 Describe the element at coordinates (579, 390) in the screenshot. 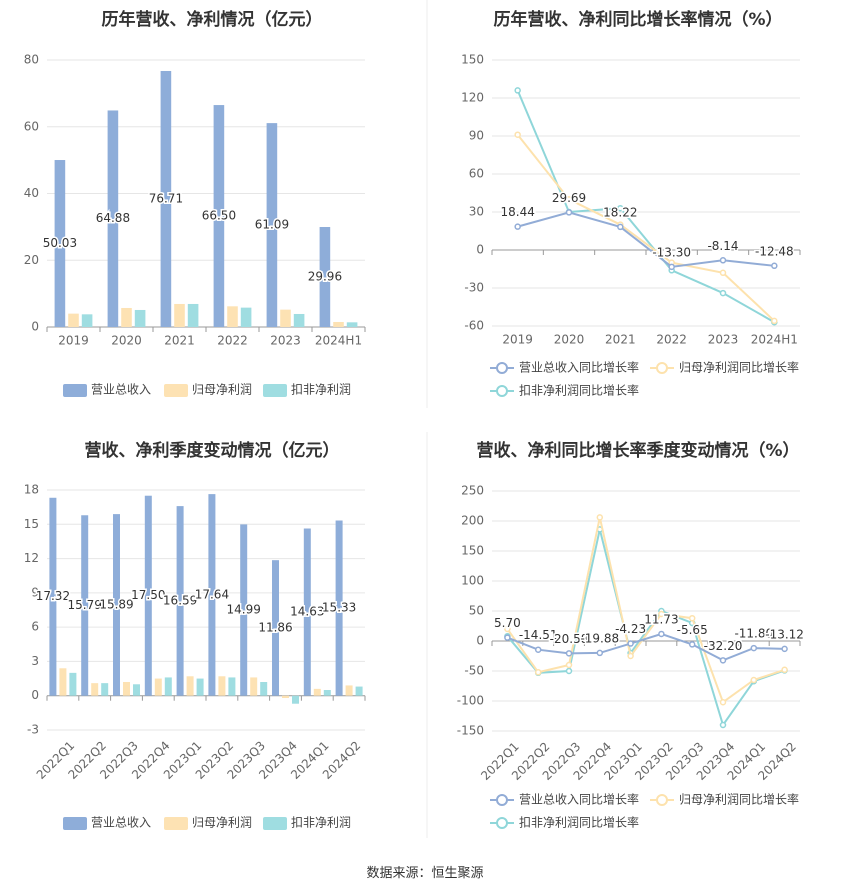

I see `legend-label: 扣非净利润同比增长率` at that location.